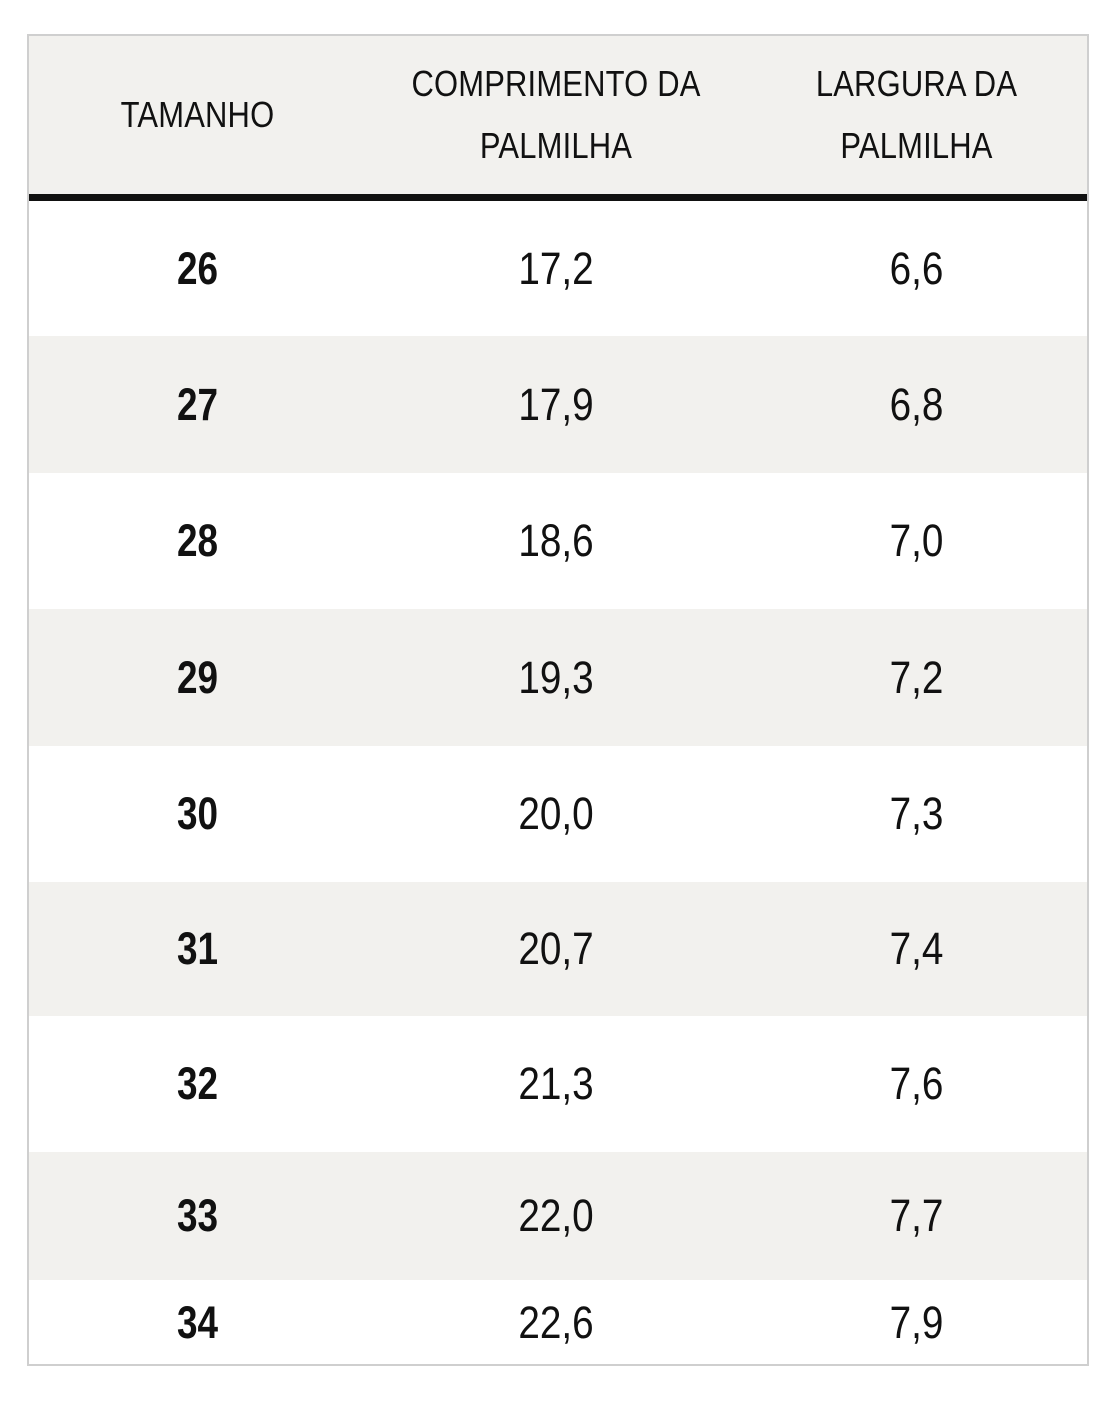 Image resolution: width=1120 pixels, height=1404 pixels. I want to click on header-insole-width-line-1: LARGURA DA, so click(916, 83).